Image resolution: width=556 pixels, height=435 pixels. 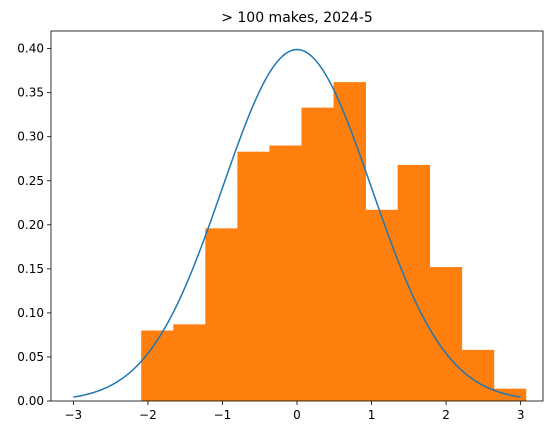 I want to click on y-tick-label-4: 0.20, so click(x=30, y=225).